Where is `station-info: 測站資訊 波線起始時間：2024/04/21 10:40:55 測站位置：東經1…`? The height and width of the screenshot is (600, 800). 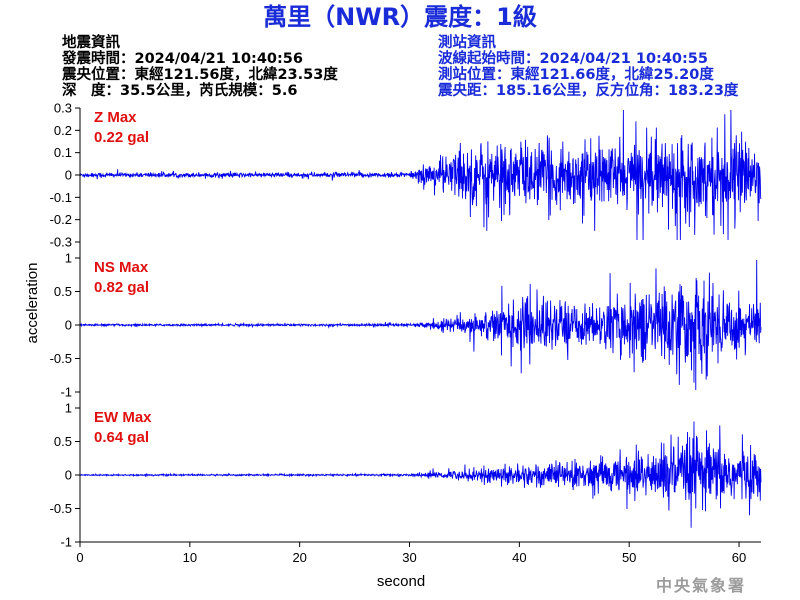
station-info: 測站資訊 波線起始時間：2024/04/21 10:40:55 測站位置：東經1… is located at coordinates (588, 67).